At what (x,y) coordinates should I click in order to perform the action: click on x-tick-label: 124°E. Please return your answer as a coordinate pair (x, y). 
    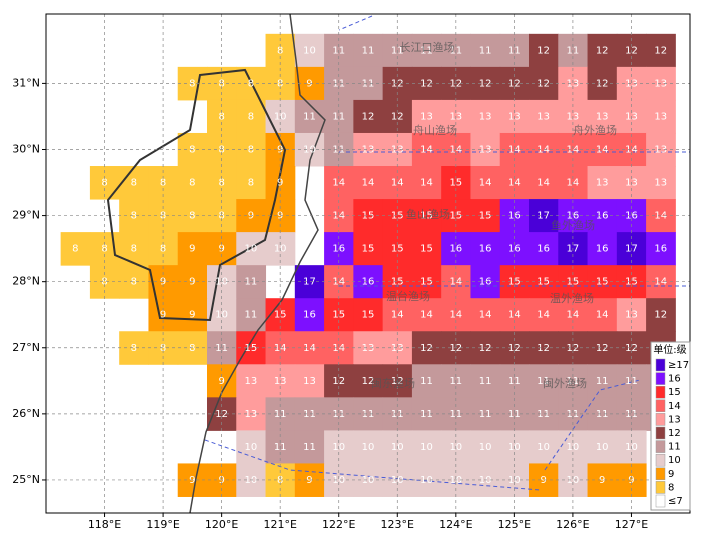
    Looking at the image, I should click on (455, 524).